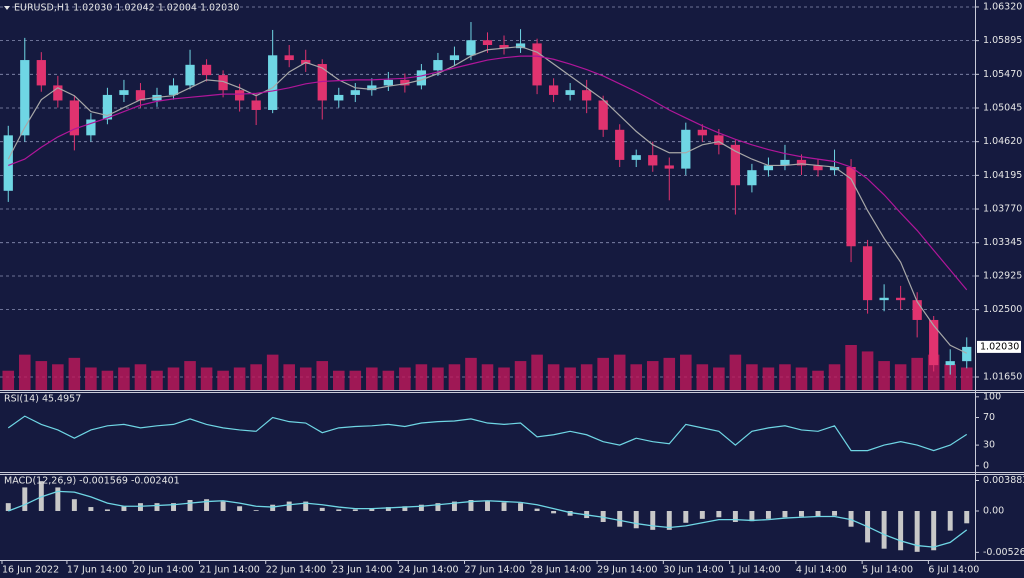 The width and height of the screenshot is (1024, 578). I want to click on y-tick-label: 100, so click(992, 396).